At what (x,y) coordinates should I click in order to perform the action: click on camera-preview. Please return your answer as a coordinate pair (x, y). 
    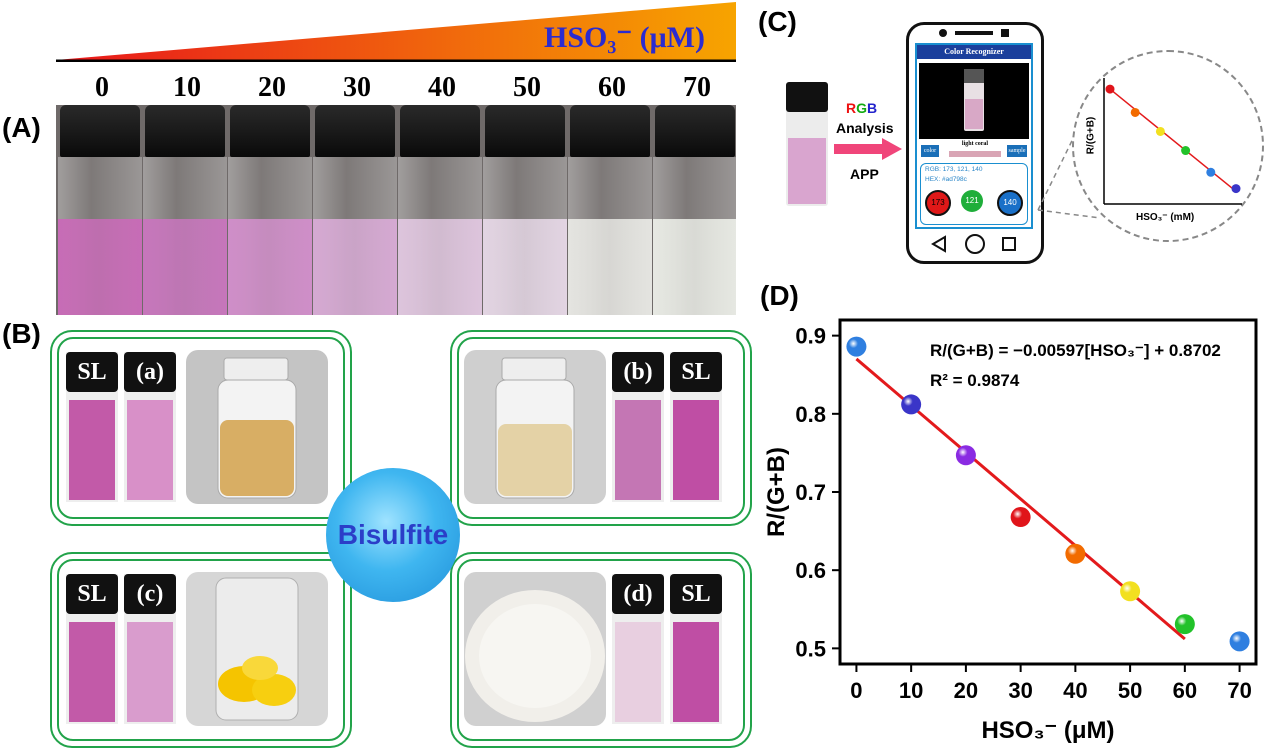
    Looking at the image, I should click on (974, 101).